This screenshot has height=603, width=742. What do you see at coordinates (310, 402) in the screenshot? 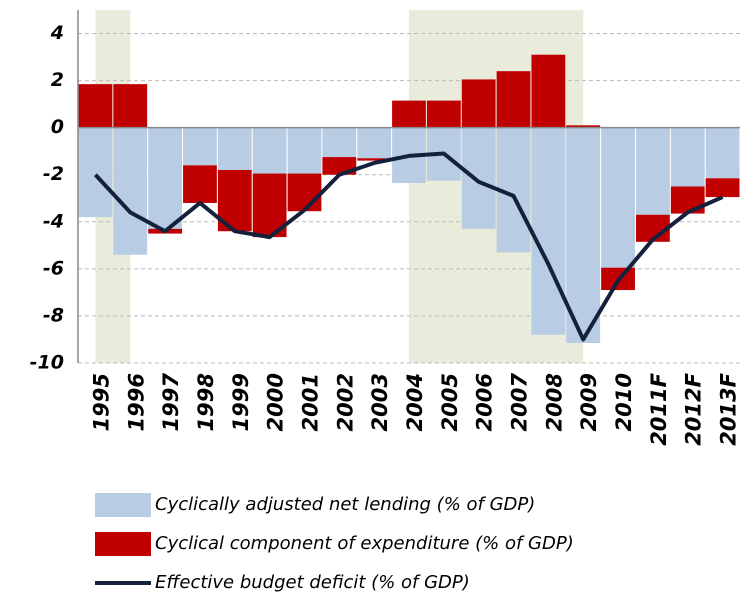
I see `x-tick-label: 2001` at bounding box center [310, 402].